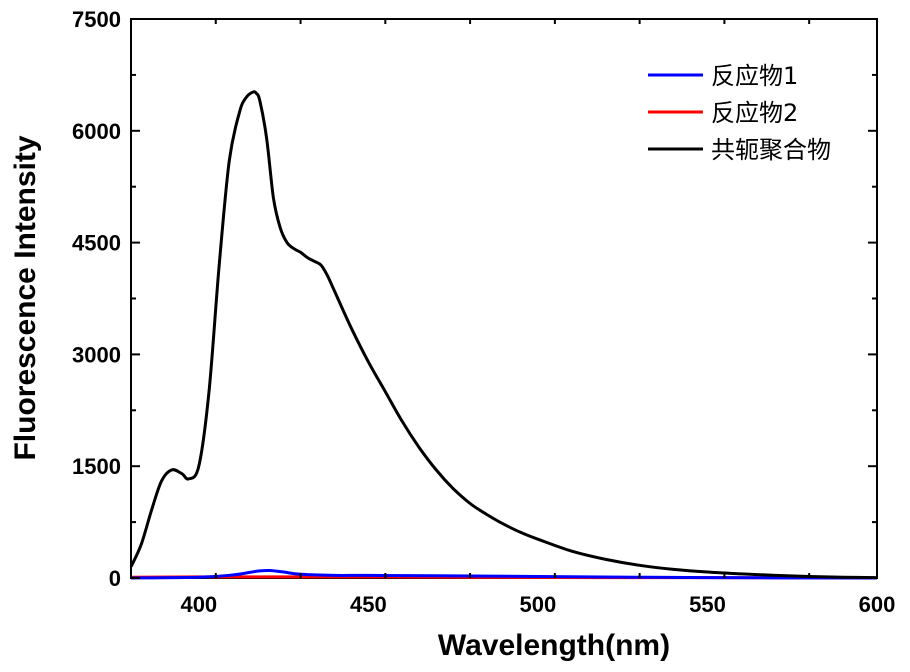 This screenshot has height=672, width=910. Describe the element at coordinates (96, 354) in the screenshot. I see `y-tick-label: 3000` at that location.